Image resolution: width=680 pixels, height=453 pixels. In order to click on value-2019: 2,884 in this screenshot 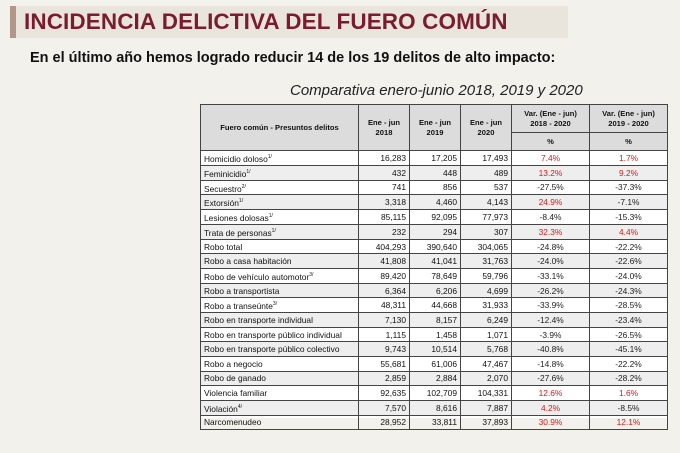, I will do `click(435, 378)`.